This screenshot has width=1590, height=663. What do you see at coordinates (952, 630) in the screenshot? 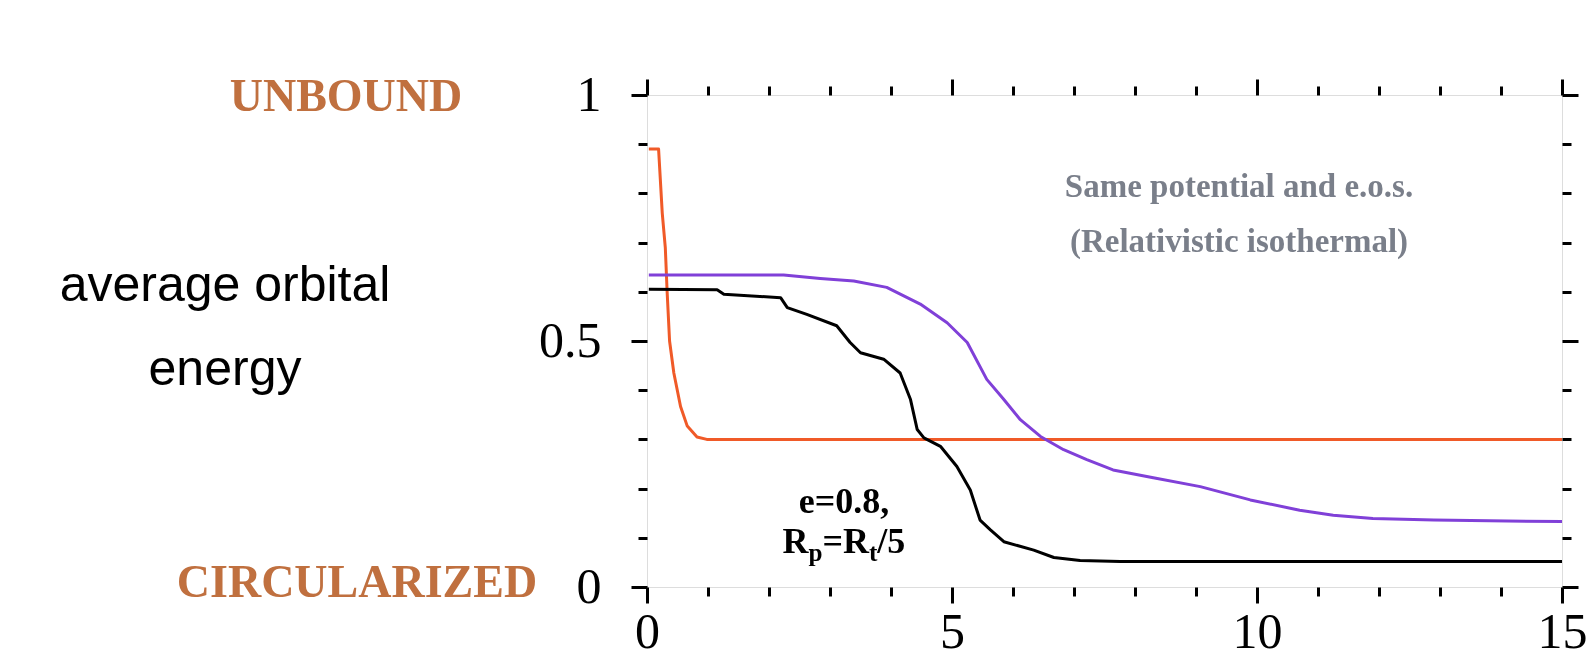
I see `x-tick-label: 5` at bounding box center [952, 630].